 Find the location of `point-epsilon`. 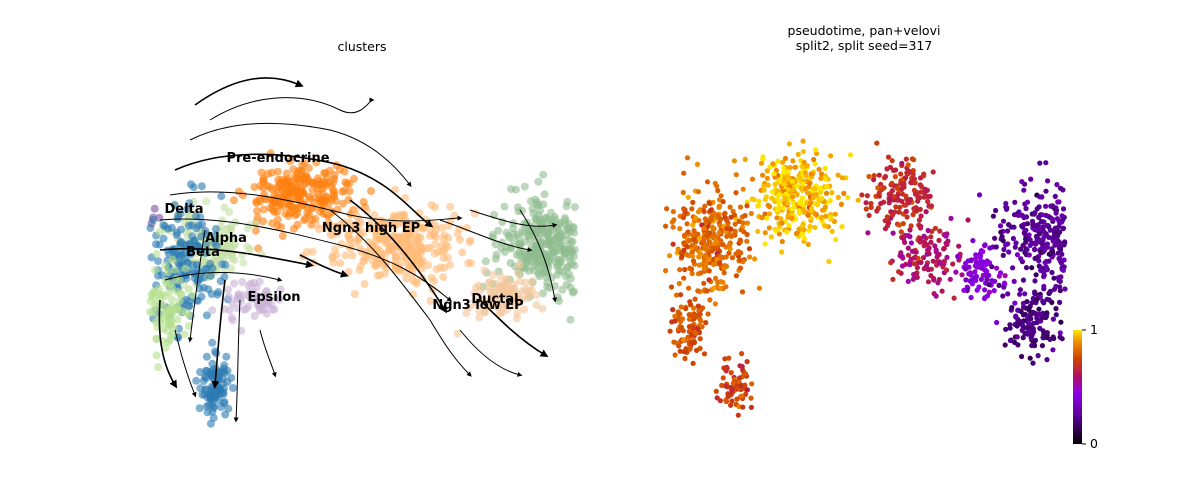

point-epsilon is located at coordinates (238, 295).